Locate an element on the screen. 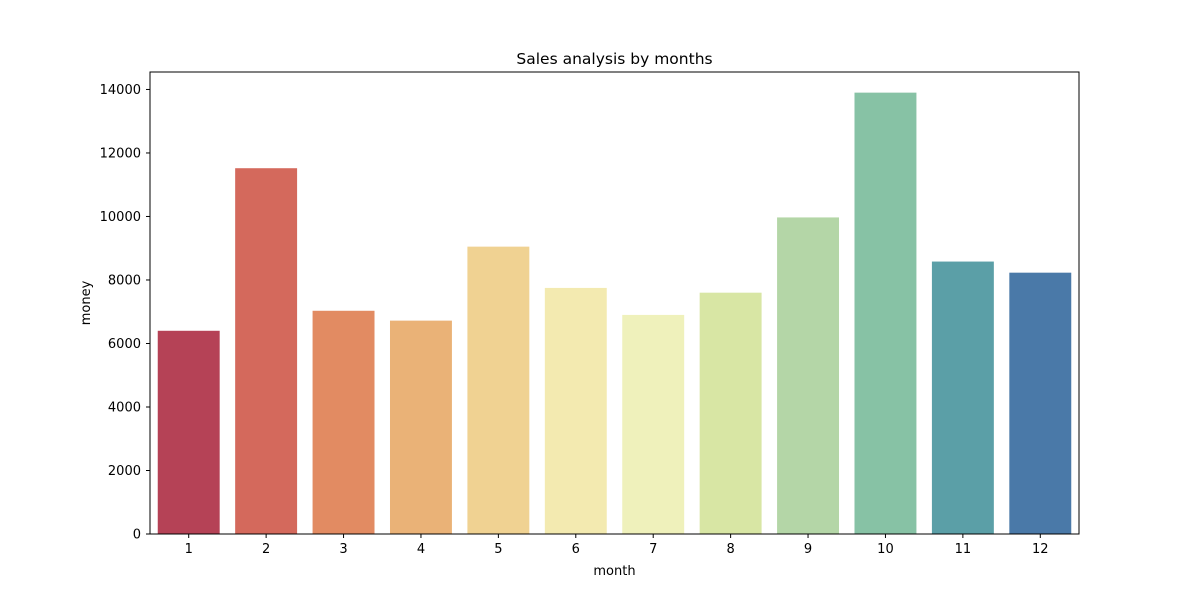  x-tick-label: 1 is located at coordinates (189, 549).